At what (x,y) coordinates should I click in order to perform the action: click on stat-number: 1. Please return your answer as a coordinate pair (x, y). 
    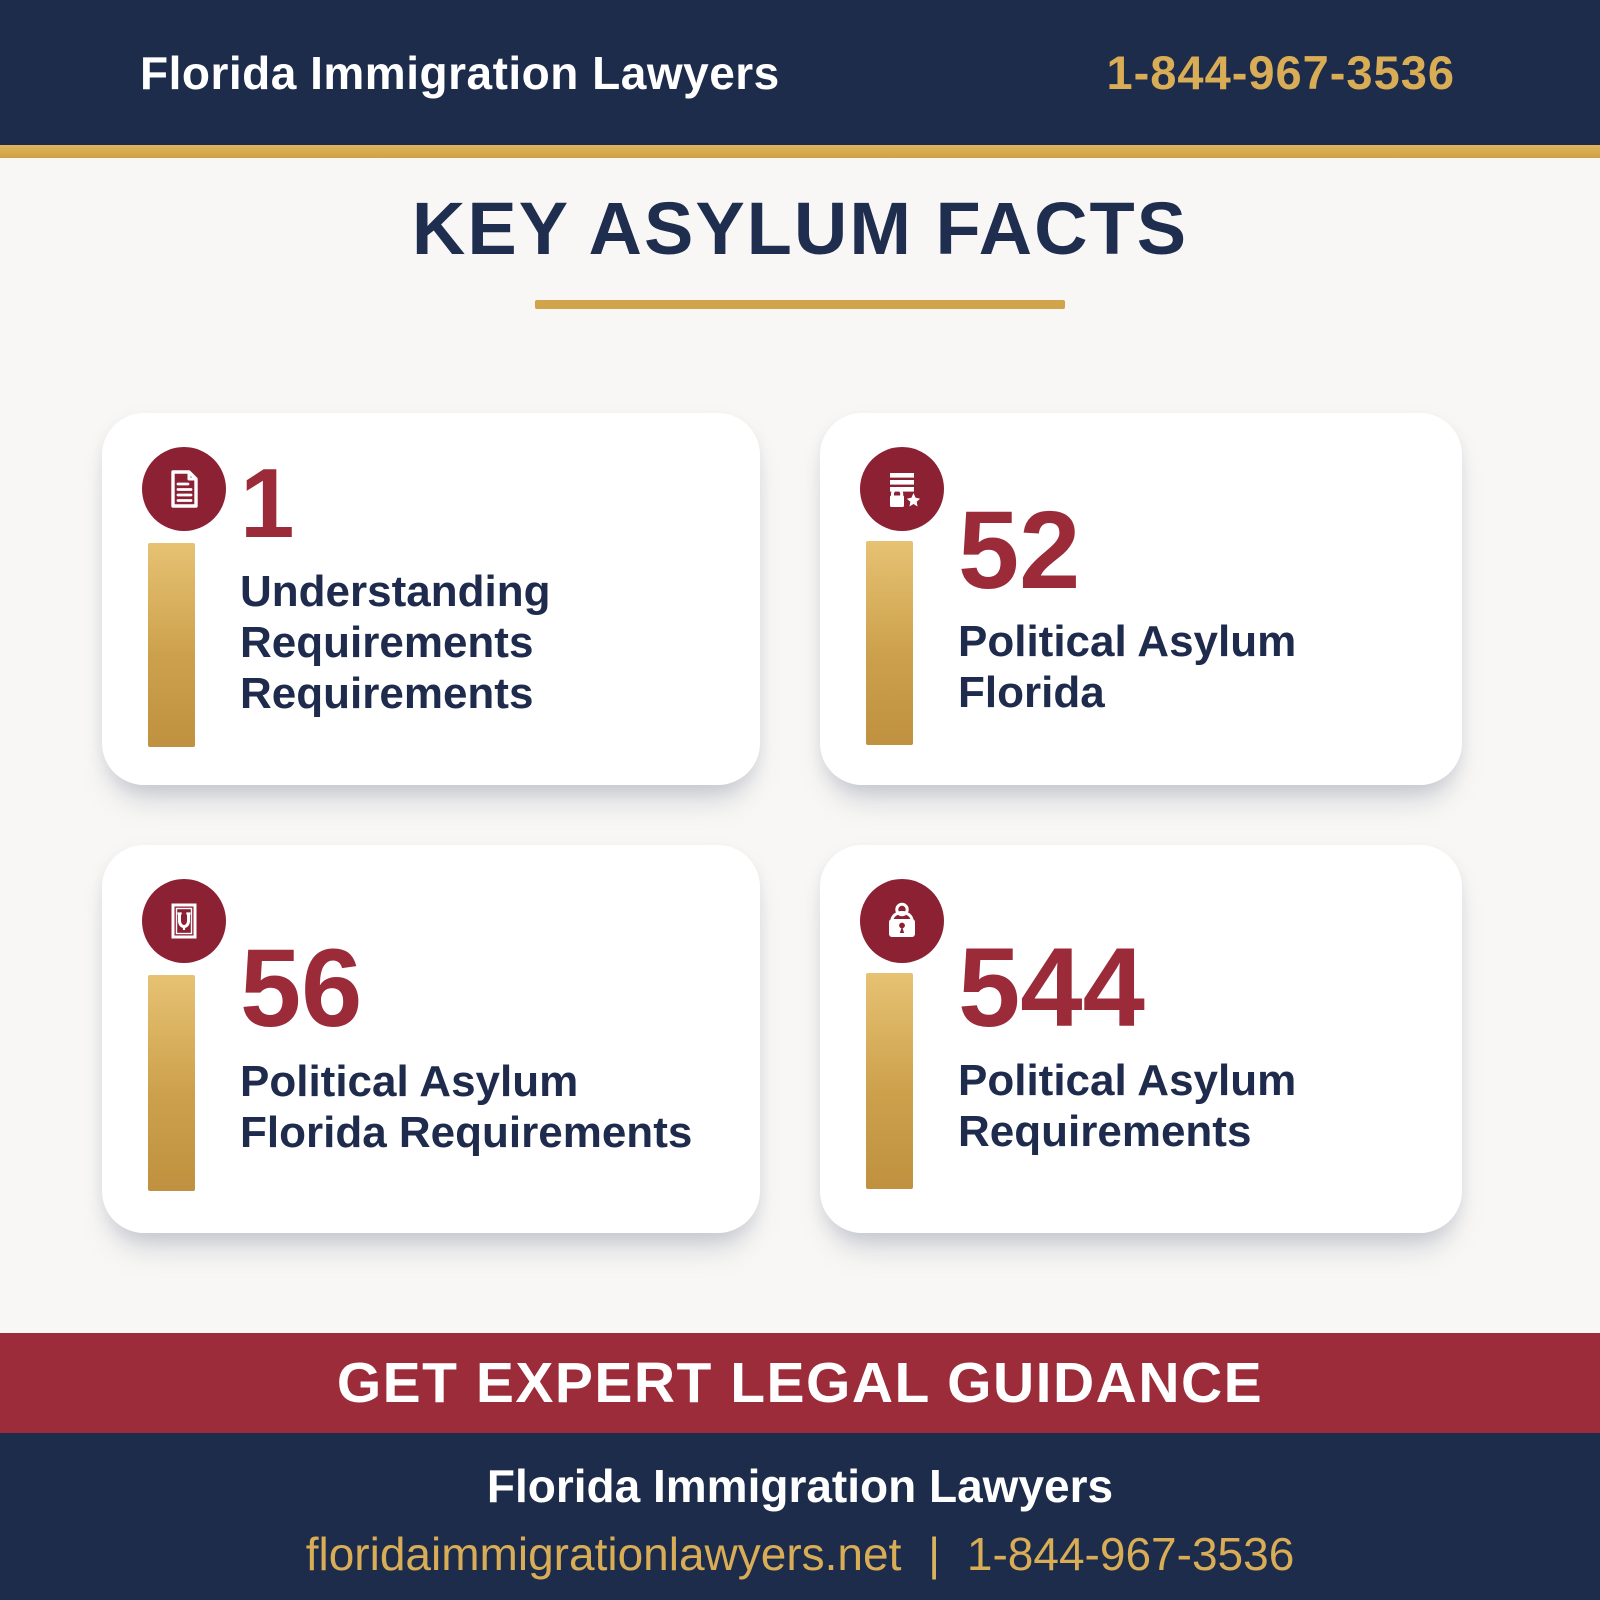
    Looking at the image, I should click on (267, 503).